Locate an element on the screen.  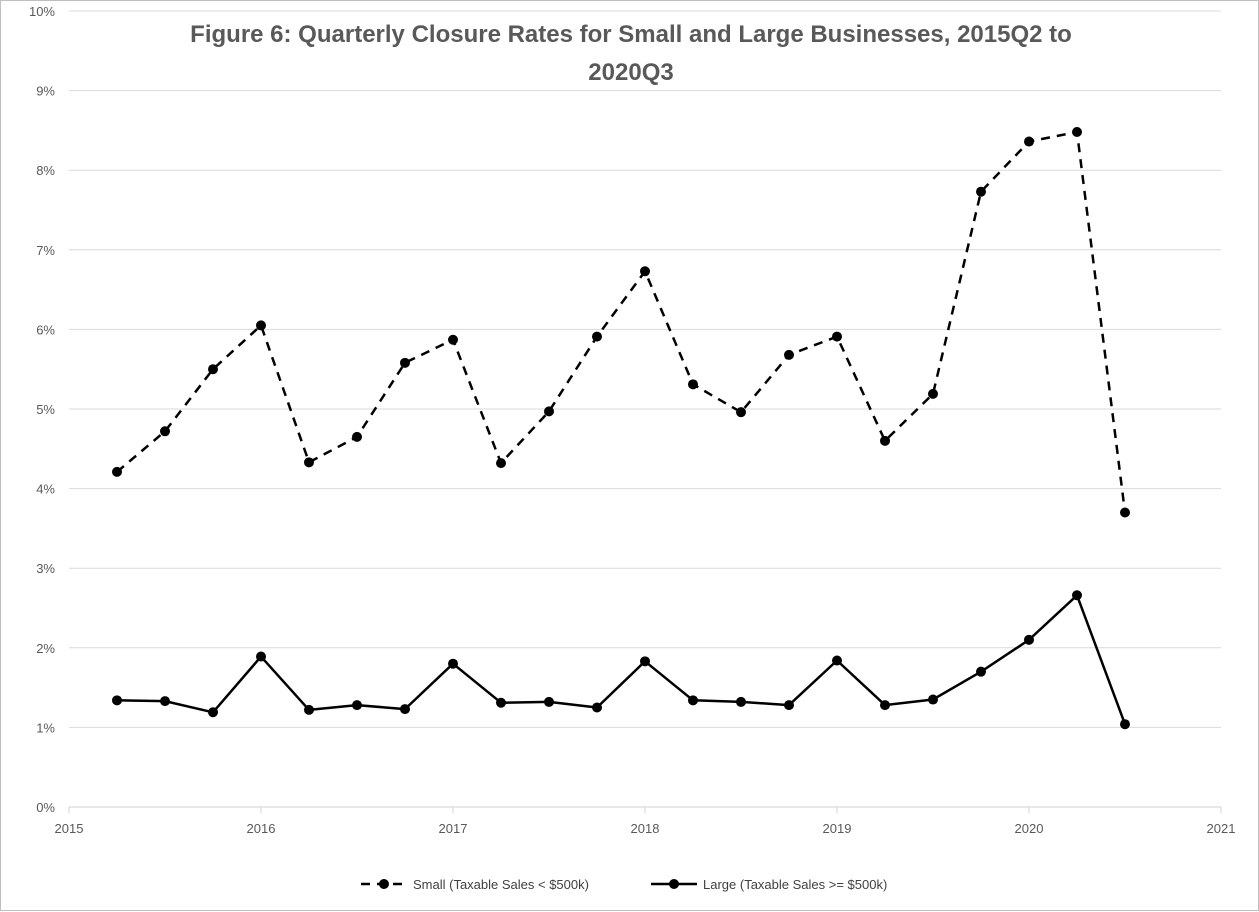
legend-label: Small (Taxable Sales < $500k) is located at coordinates (501, 884).